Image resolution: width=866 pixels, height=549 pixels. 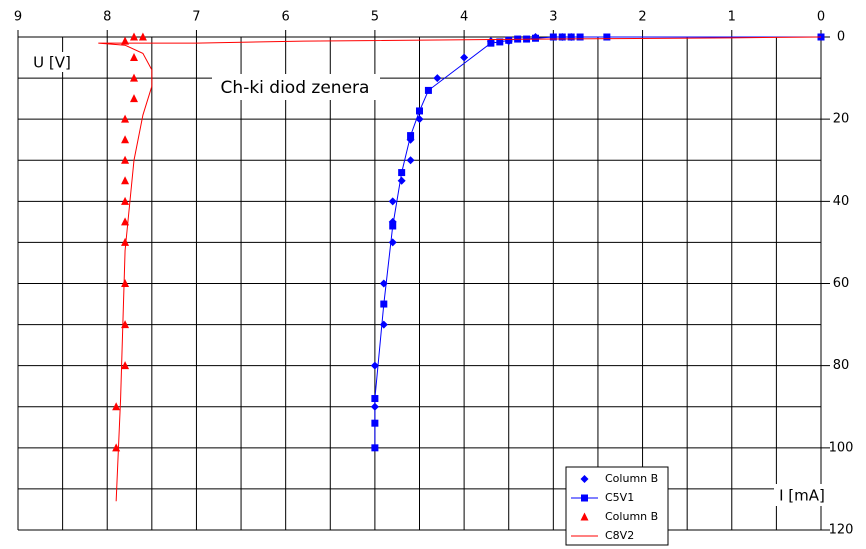 I want to click on x-tick-label: 4, so click(x=464, y=17).